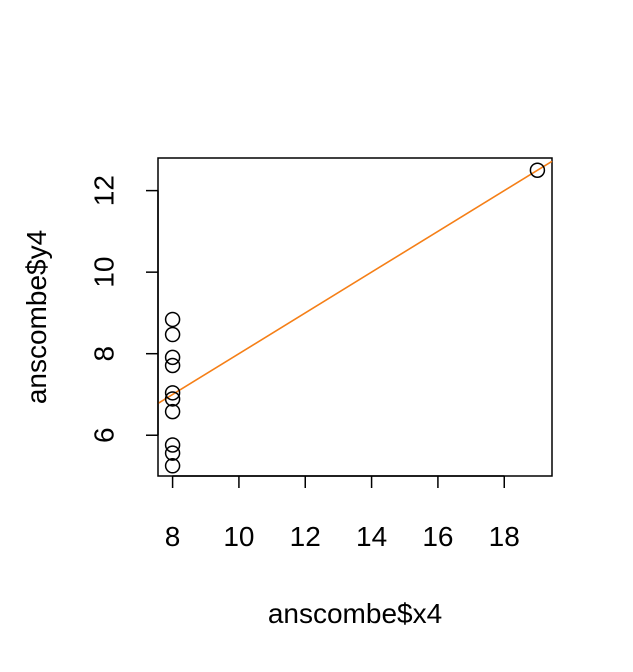  What do you see at coordinates (103, 272) in the screenshot?
I see `y-tick-label: 10` at bounding box center [103, 272].